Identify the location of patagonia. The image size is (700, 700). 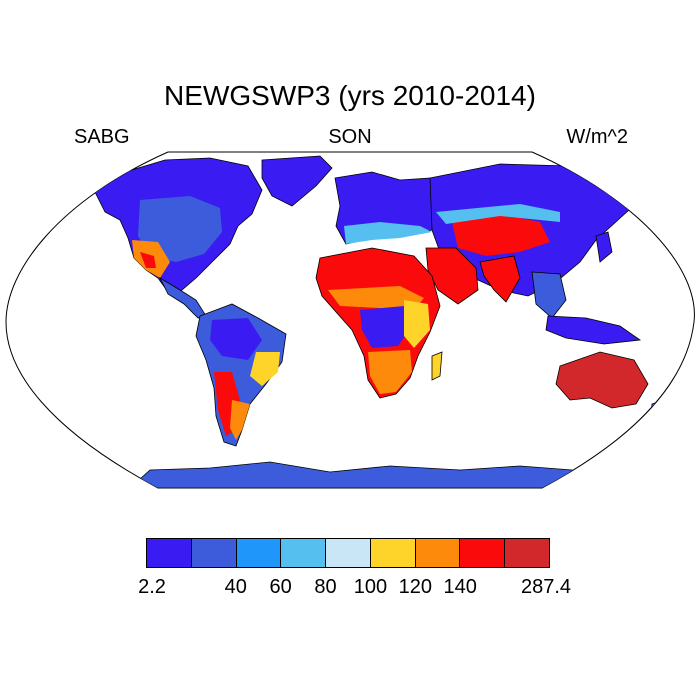
(240, 420).